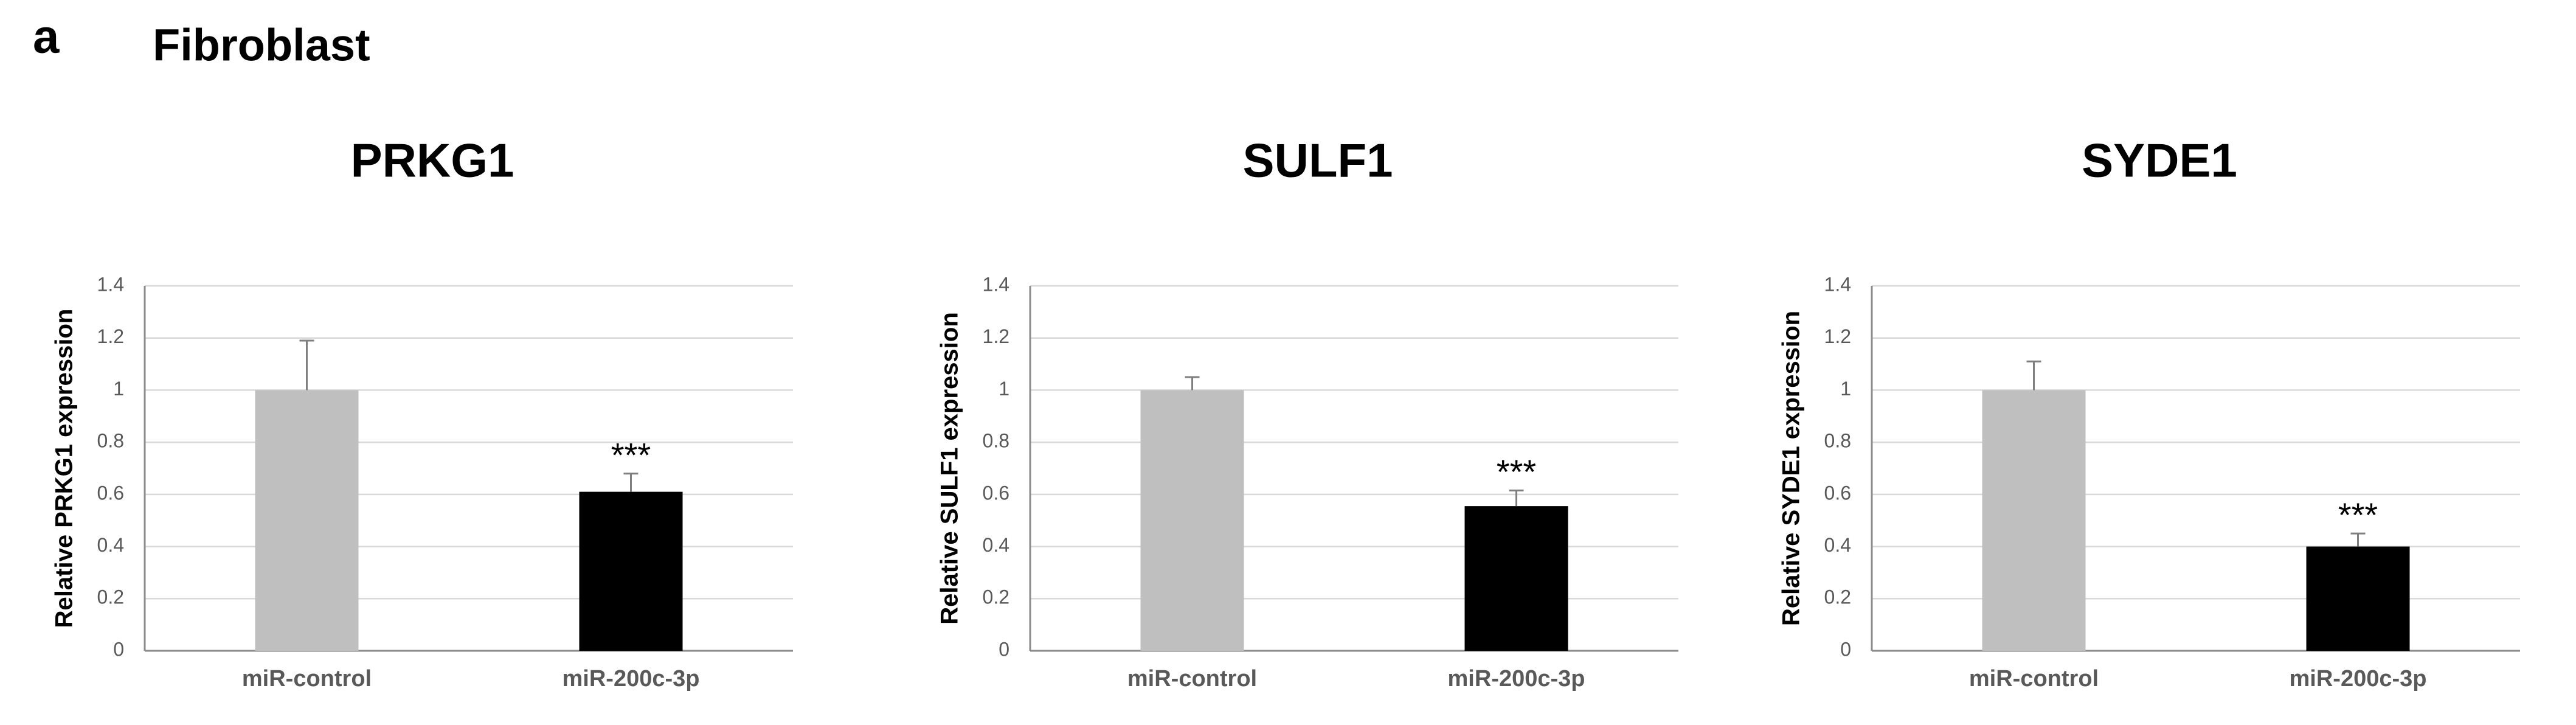 The width and height of the screenshot is (2576, 725). Describe the element at coordinates (261, 45) in the screenshot. I see `figure-title: Fibroblast` at that location.